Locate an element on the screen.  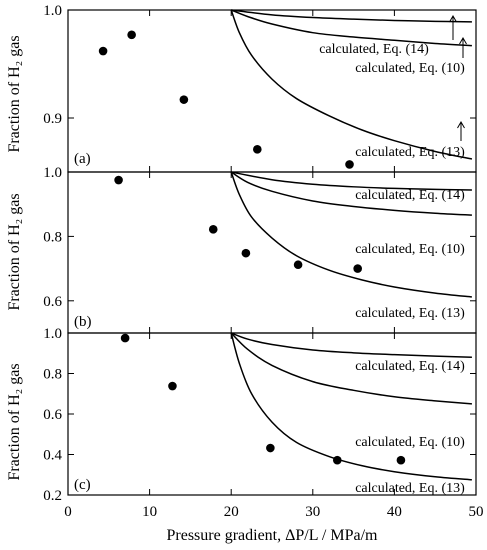
panel-label: (c) is located at coordinates (82, 485).